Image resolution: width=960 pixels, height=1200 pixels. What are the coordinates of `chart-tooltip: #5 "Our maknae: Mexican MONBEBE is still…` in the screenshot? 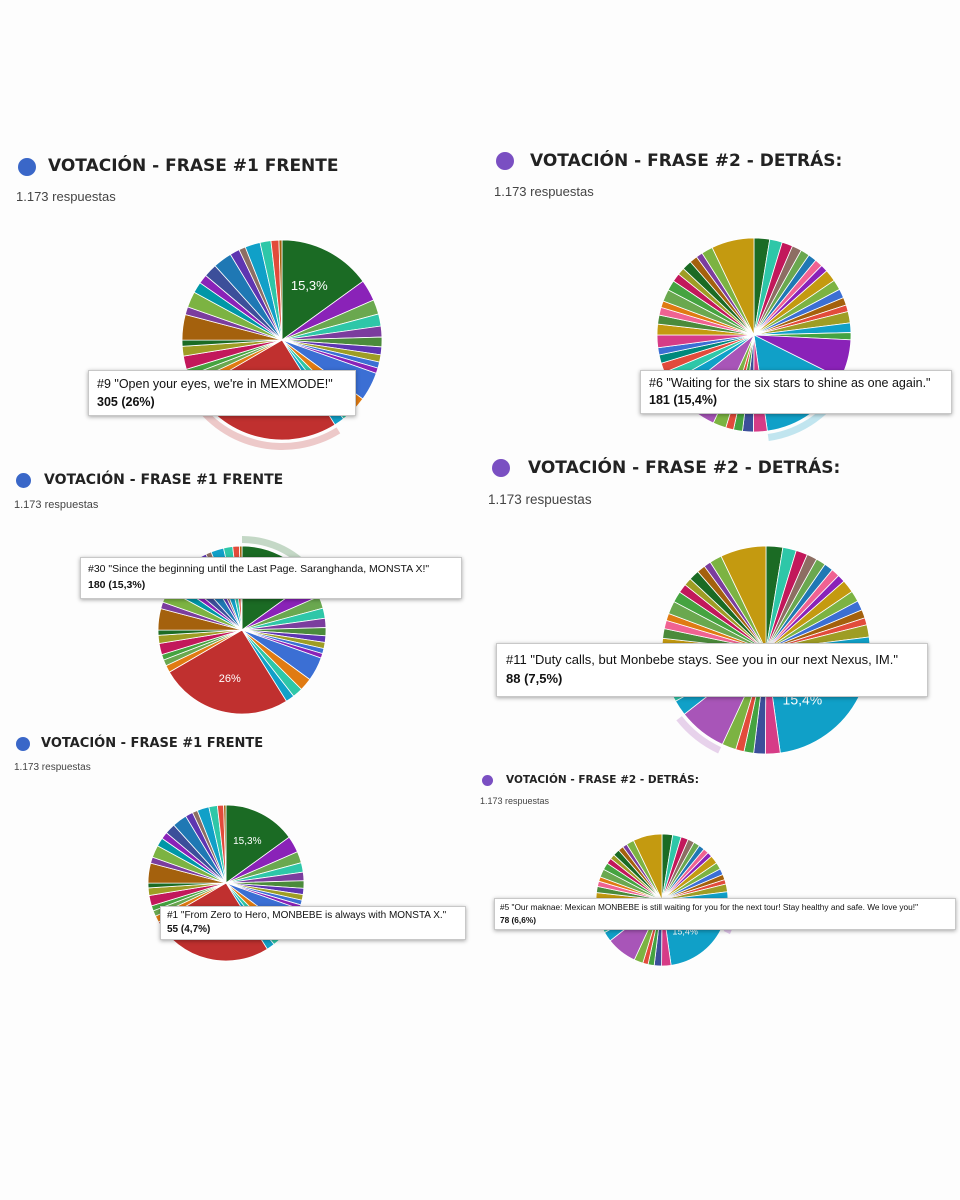 It's located at (725, 914).